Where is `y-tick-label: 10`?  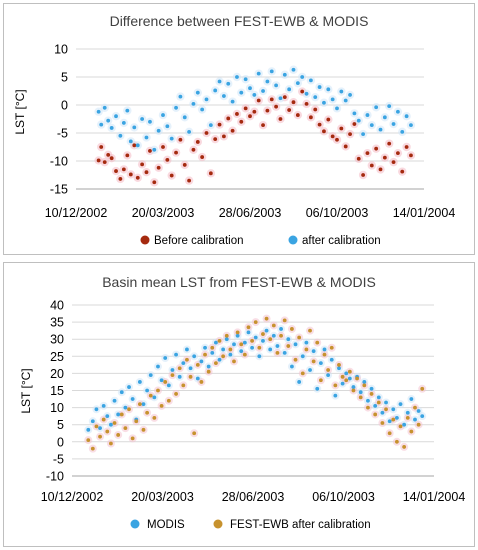
y-tick-label: 10 is located at coordinates (61, 50).